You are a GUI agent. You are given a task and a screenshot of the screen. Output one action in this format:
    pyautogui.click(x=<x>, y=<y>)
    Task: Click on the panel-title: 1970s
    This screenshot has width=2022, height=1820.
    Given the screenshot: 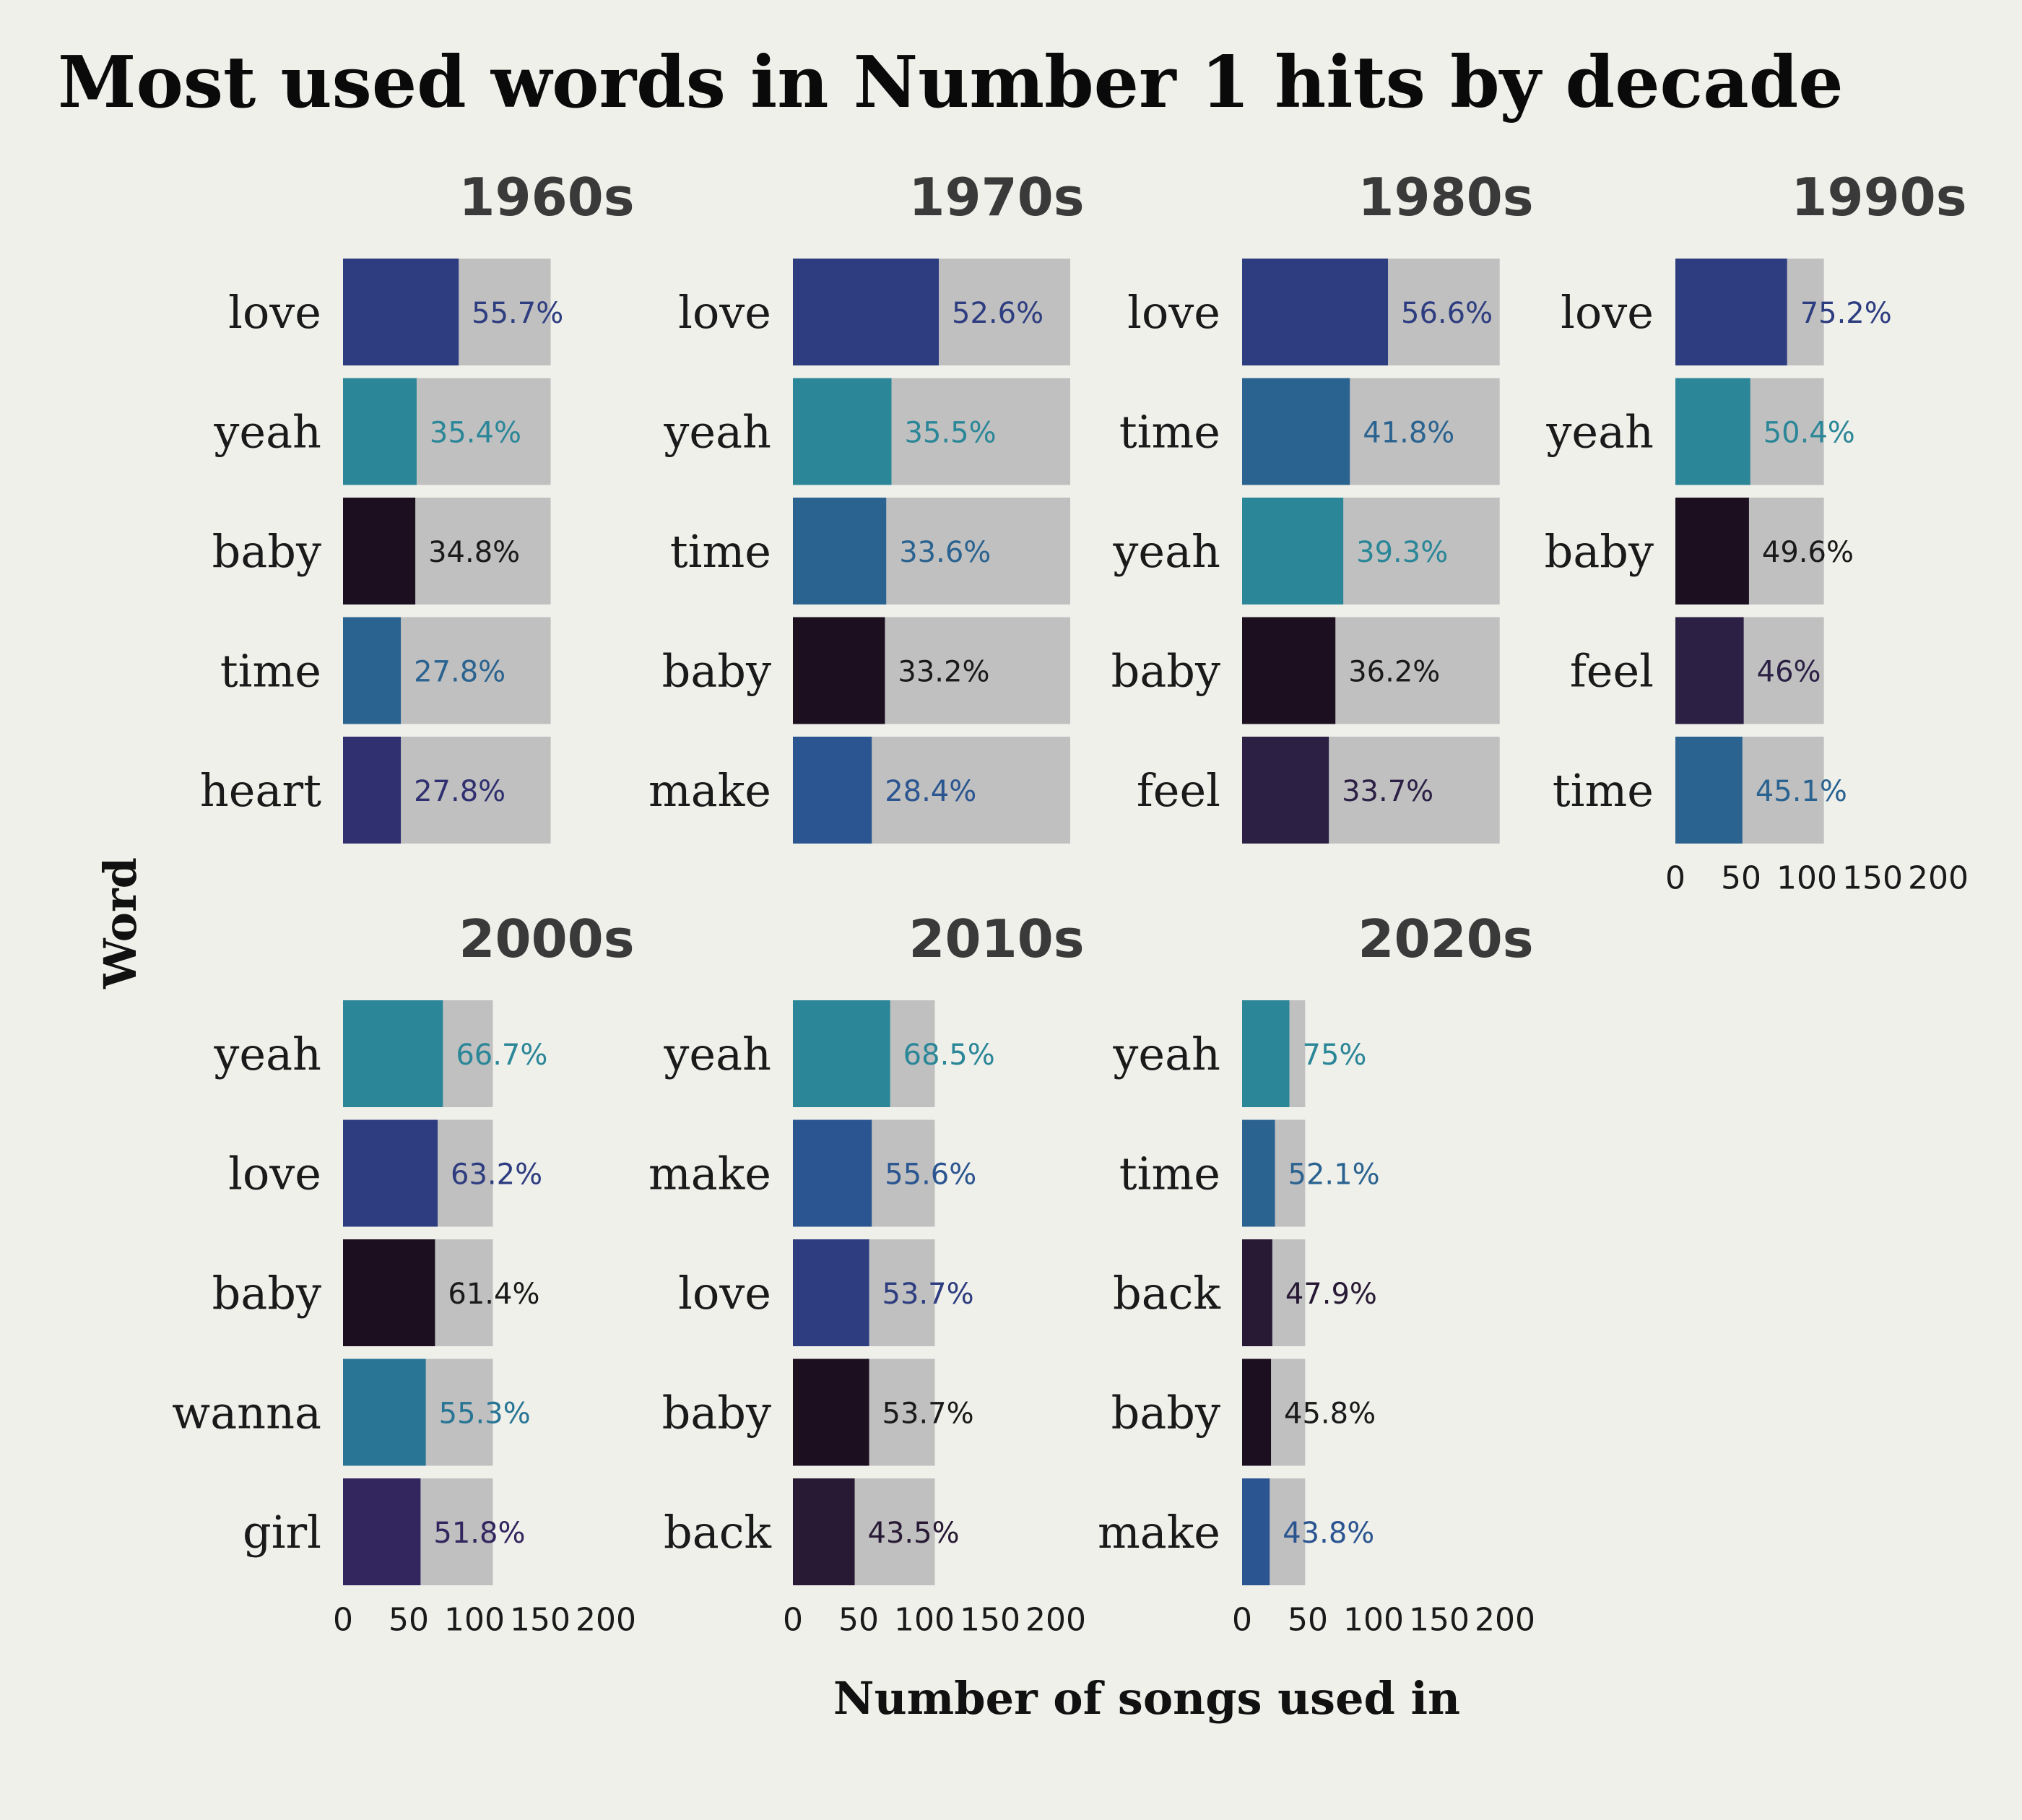 What is the action you would take?
    pyautogui.click(x=996, y=197)
    